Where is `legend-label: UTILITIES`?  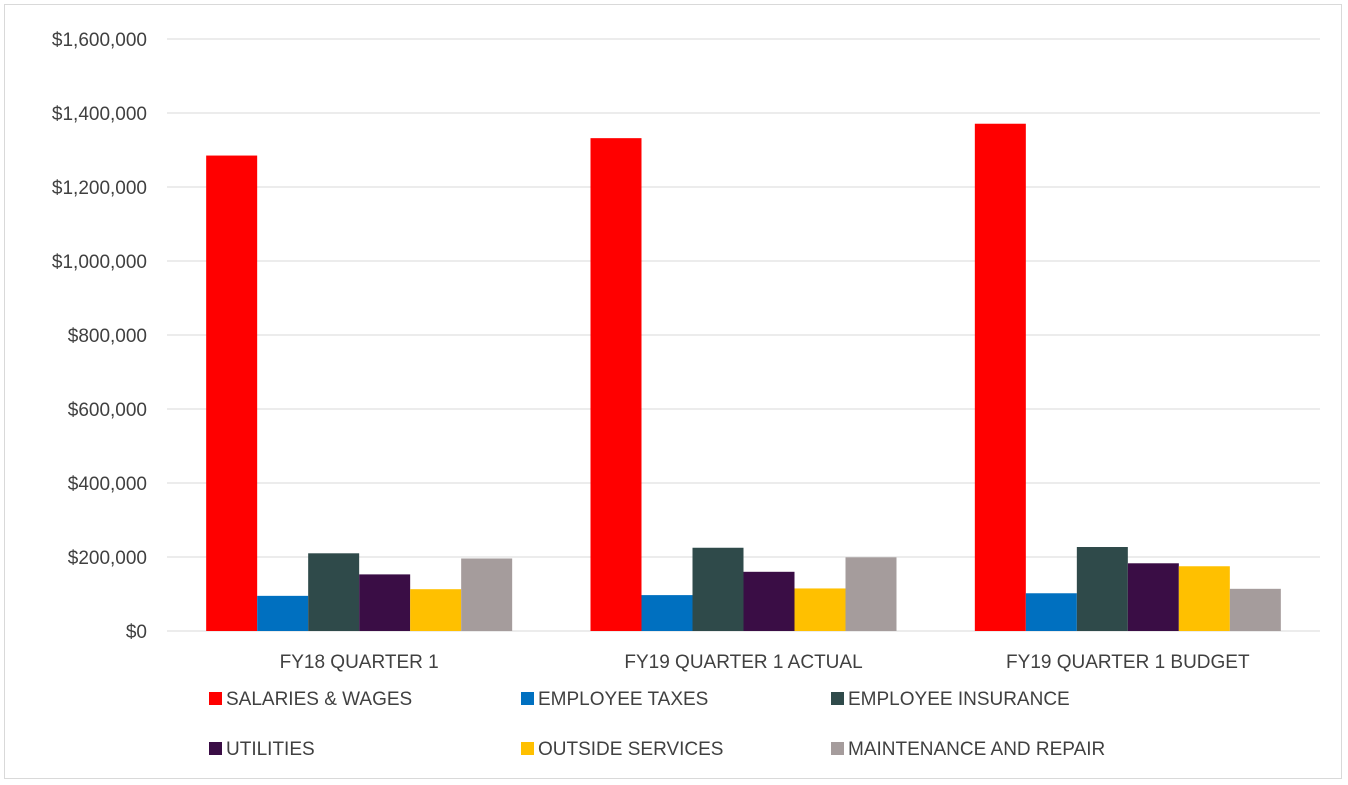
legend-label: UTILITIES is located at coordinates (270, 749).